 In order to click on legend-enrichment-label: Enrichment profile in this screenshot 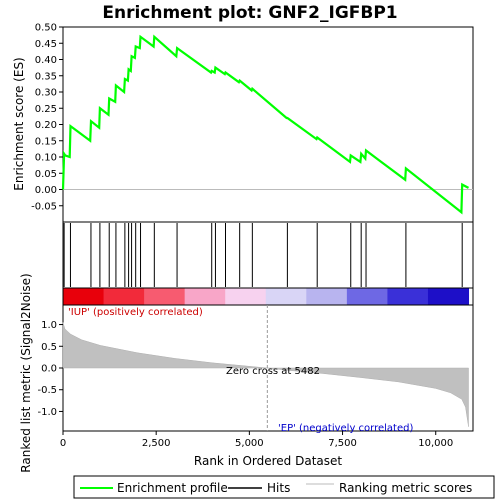, I will do `click(172, 488)`.